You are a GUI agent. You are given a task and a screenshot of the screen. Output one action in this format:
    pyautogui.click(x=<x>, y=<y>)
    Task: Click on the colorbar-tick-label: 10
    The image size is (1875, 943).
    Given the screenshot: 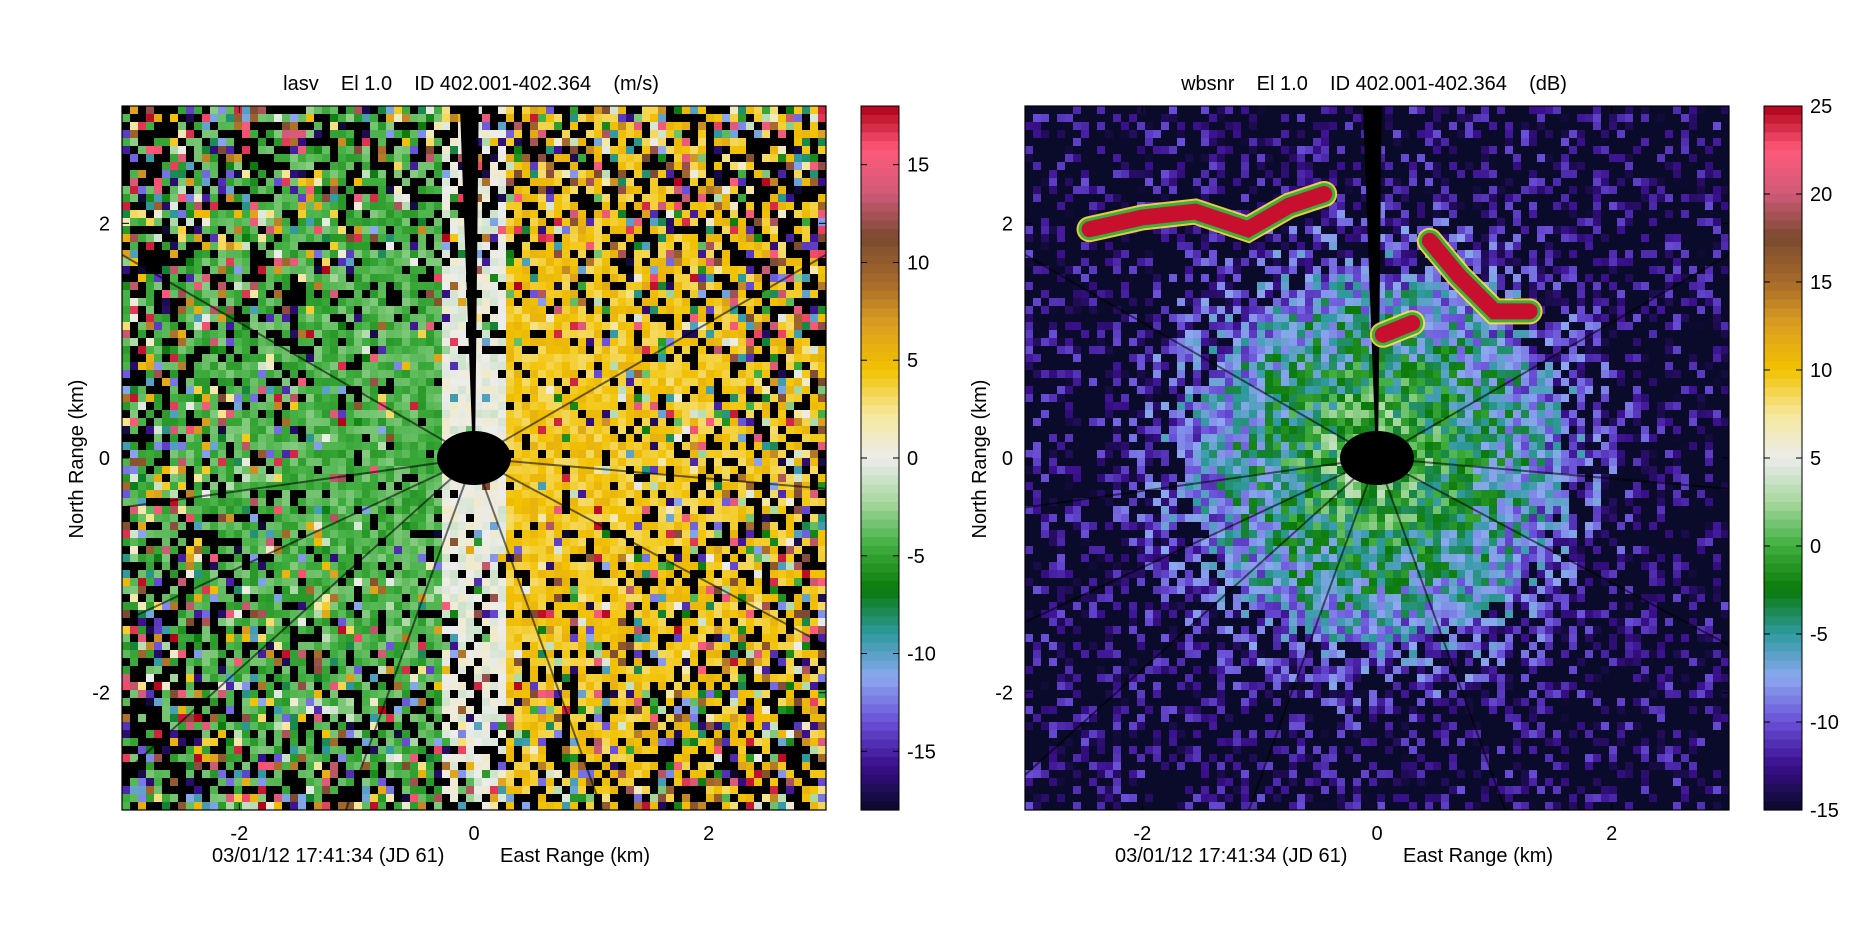 What is the action you would take?
    pyautogui.click(x=1821, y=371)
    